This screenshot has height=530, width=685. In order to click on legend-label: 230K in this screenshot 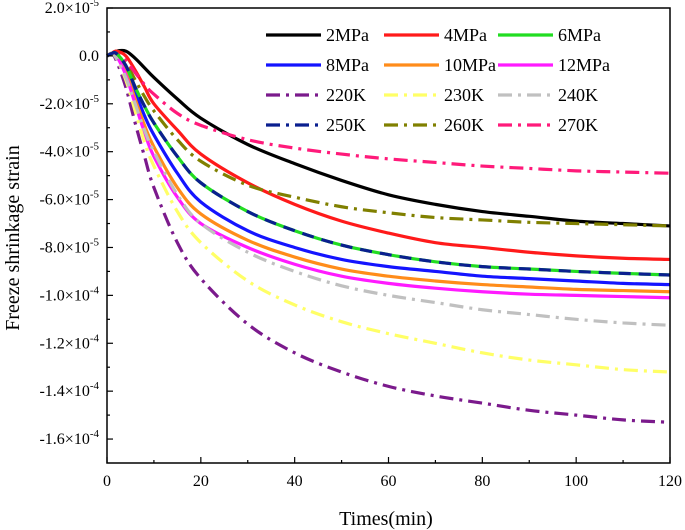, I will do `click(464, 95)`.